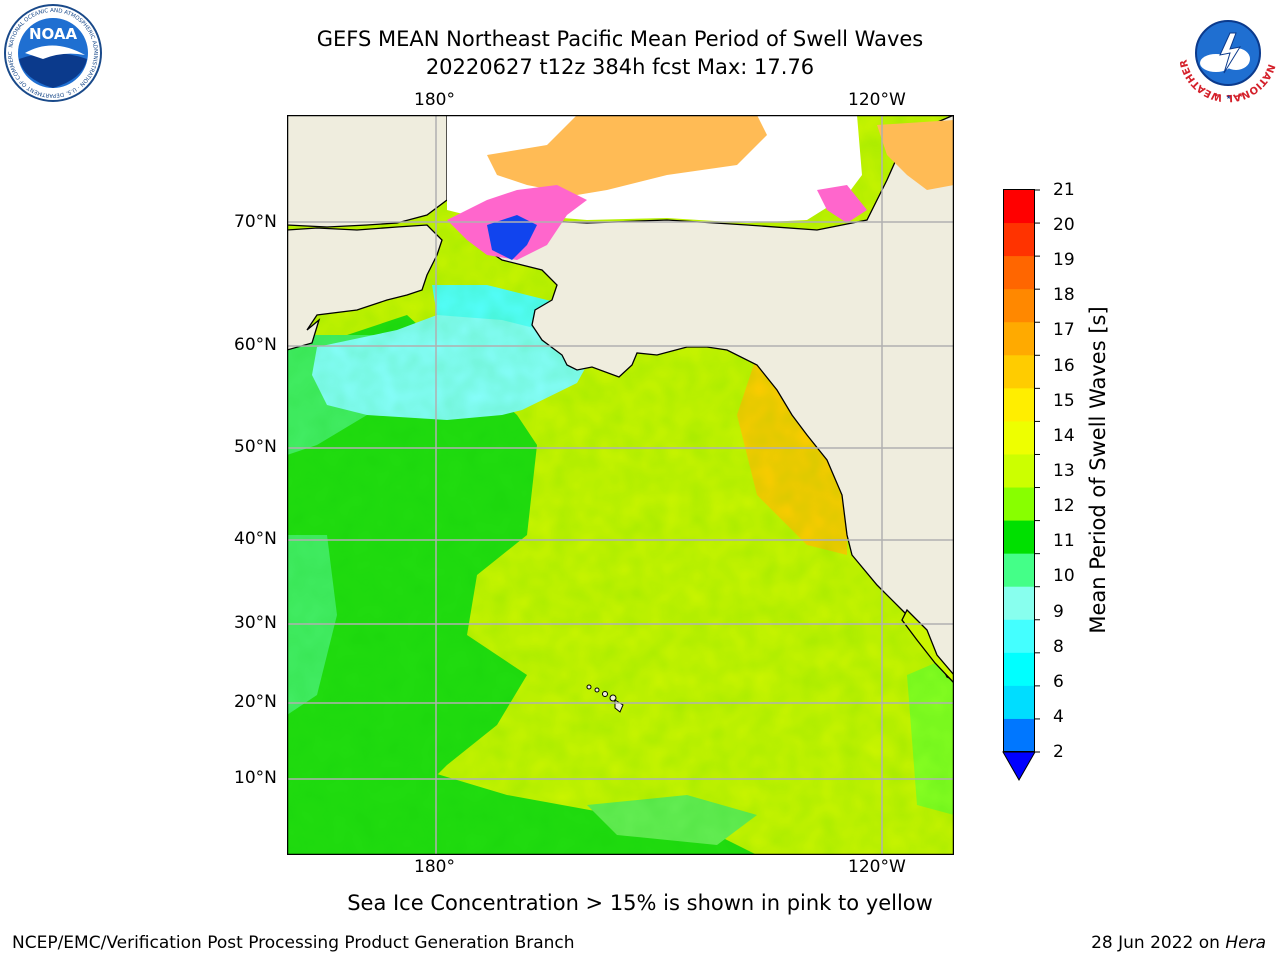 This screenshot has width=1280, height=960. I want to click on colorbar, so click(1021, 485).